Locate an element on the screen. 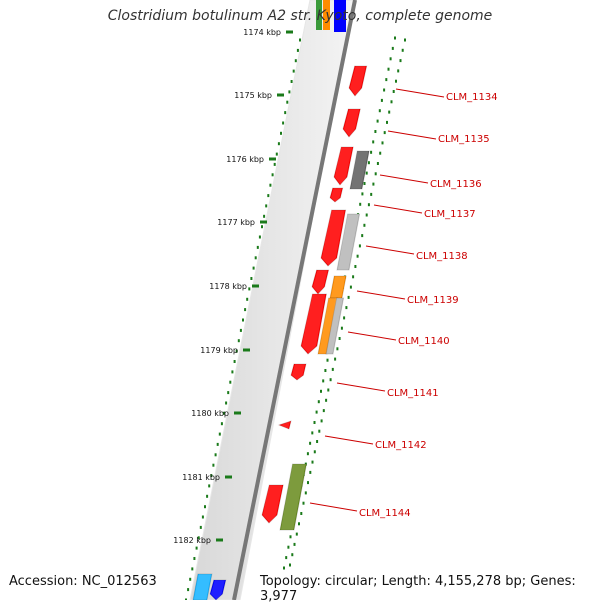  gene-label-CLM_1134: CLM_1134 is located at coordinates (472, 97).